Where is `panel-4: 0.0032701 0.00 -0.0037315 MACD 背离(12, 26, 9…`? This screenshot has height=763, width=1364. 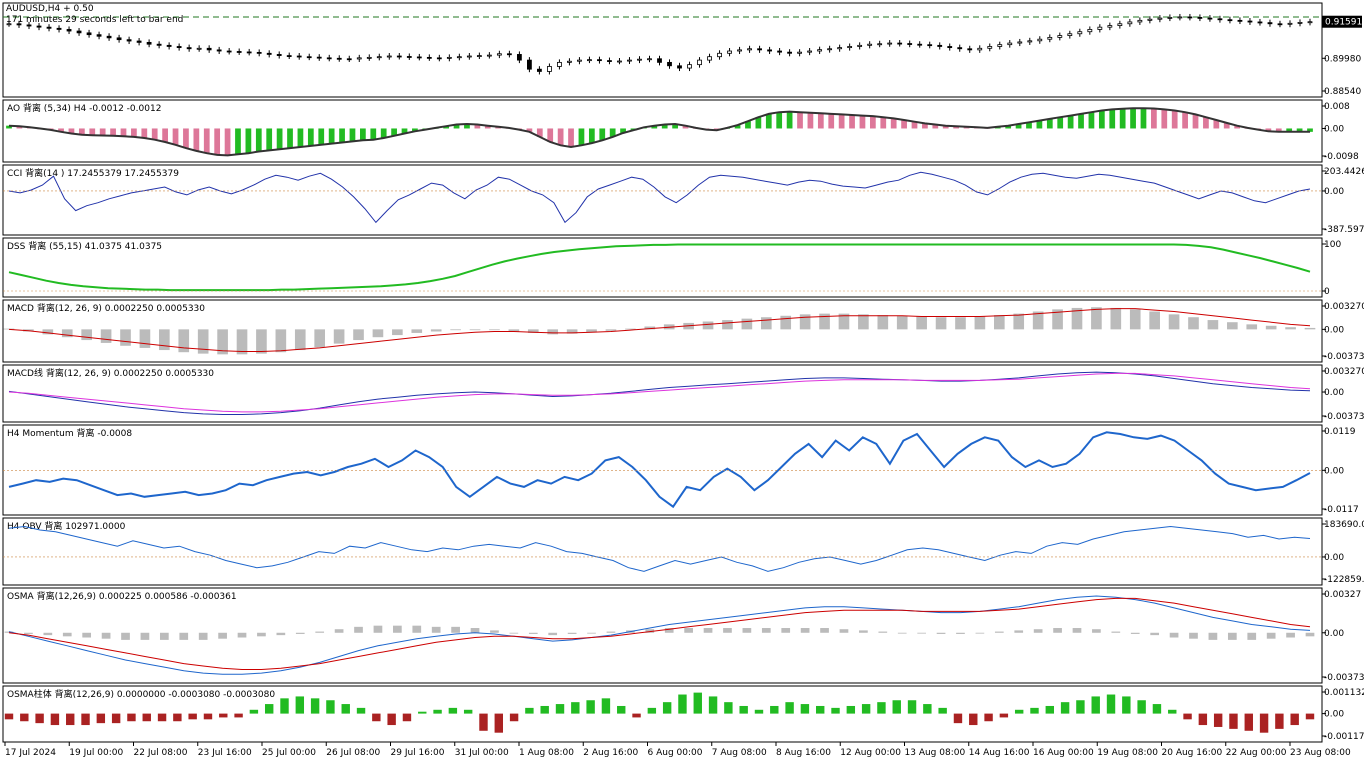 panel-4: 0.0032701 0.00 -0.0037315 MACD 背离(12, 26, 9… is located at coordinates (683, 331).